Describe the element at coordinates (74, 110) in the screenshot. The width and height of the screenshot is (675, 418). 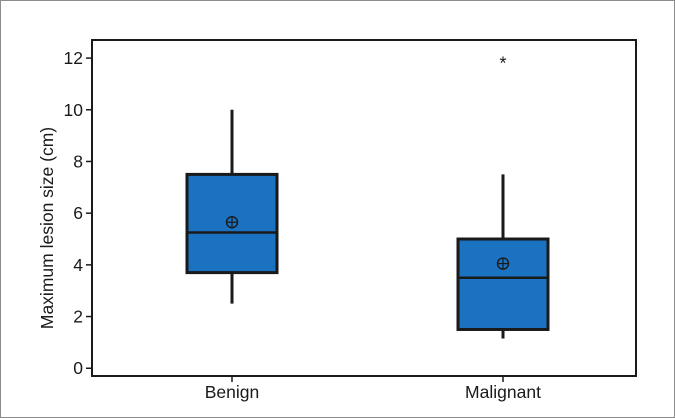
I see `y-tick-label: 10` at that location.